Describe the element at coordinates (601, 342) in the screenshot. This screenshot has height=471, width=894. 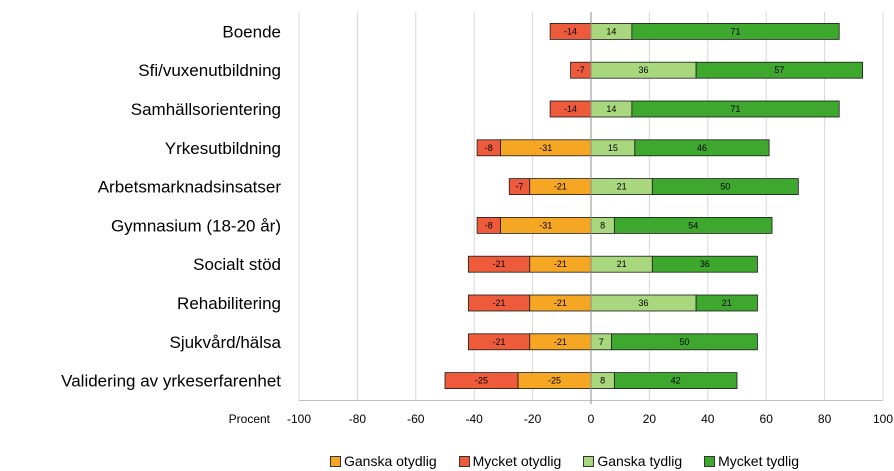
I see `data-label: 7` at that location.